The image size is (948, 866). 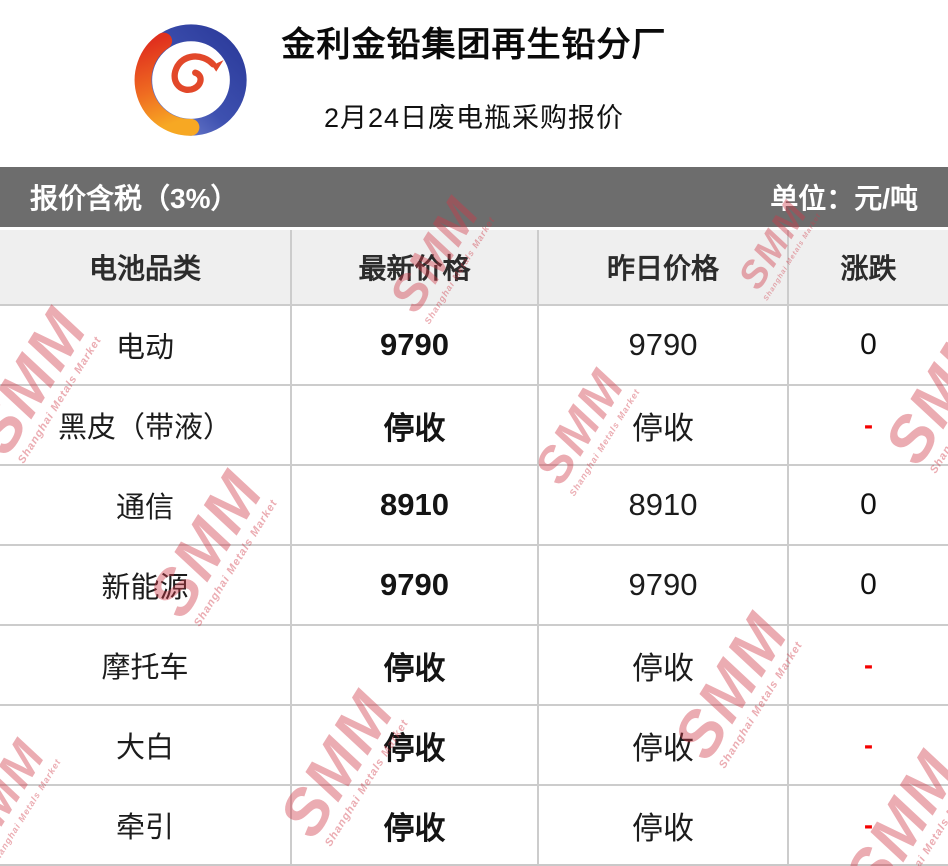 What do you see at coordinates (144, 428) in the screenshot?
I see `cell-category: 黑皮（带液）` at bounding box center [144, 428].